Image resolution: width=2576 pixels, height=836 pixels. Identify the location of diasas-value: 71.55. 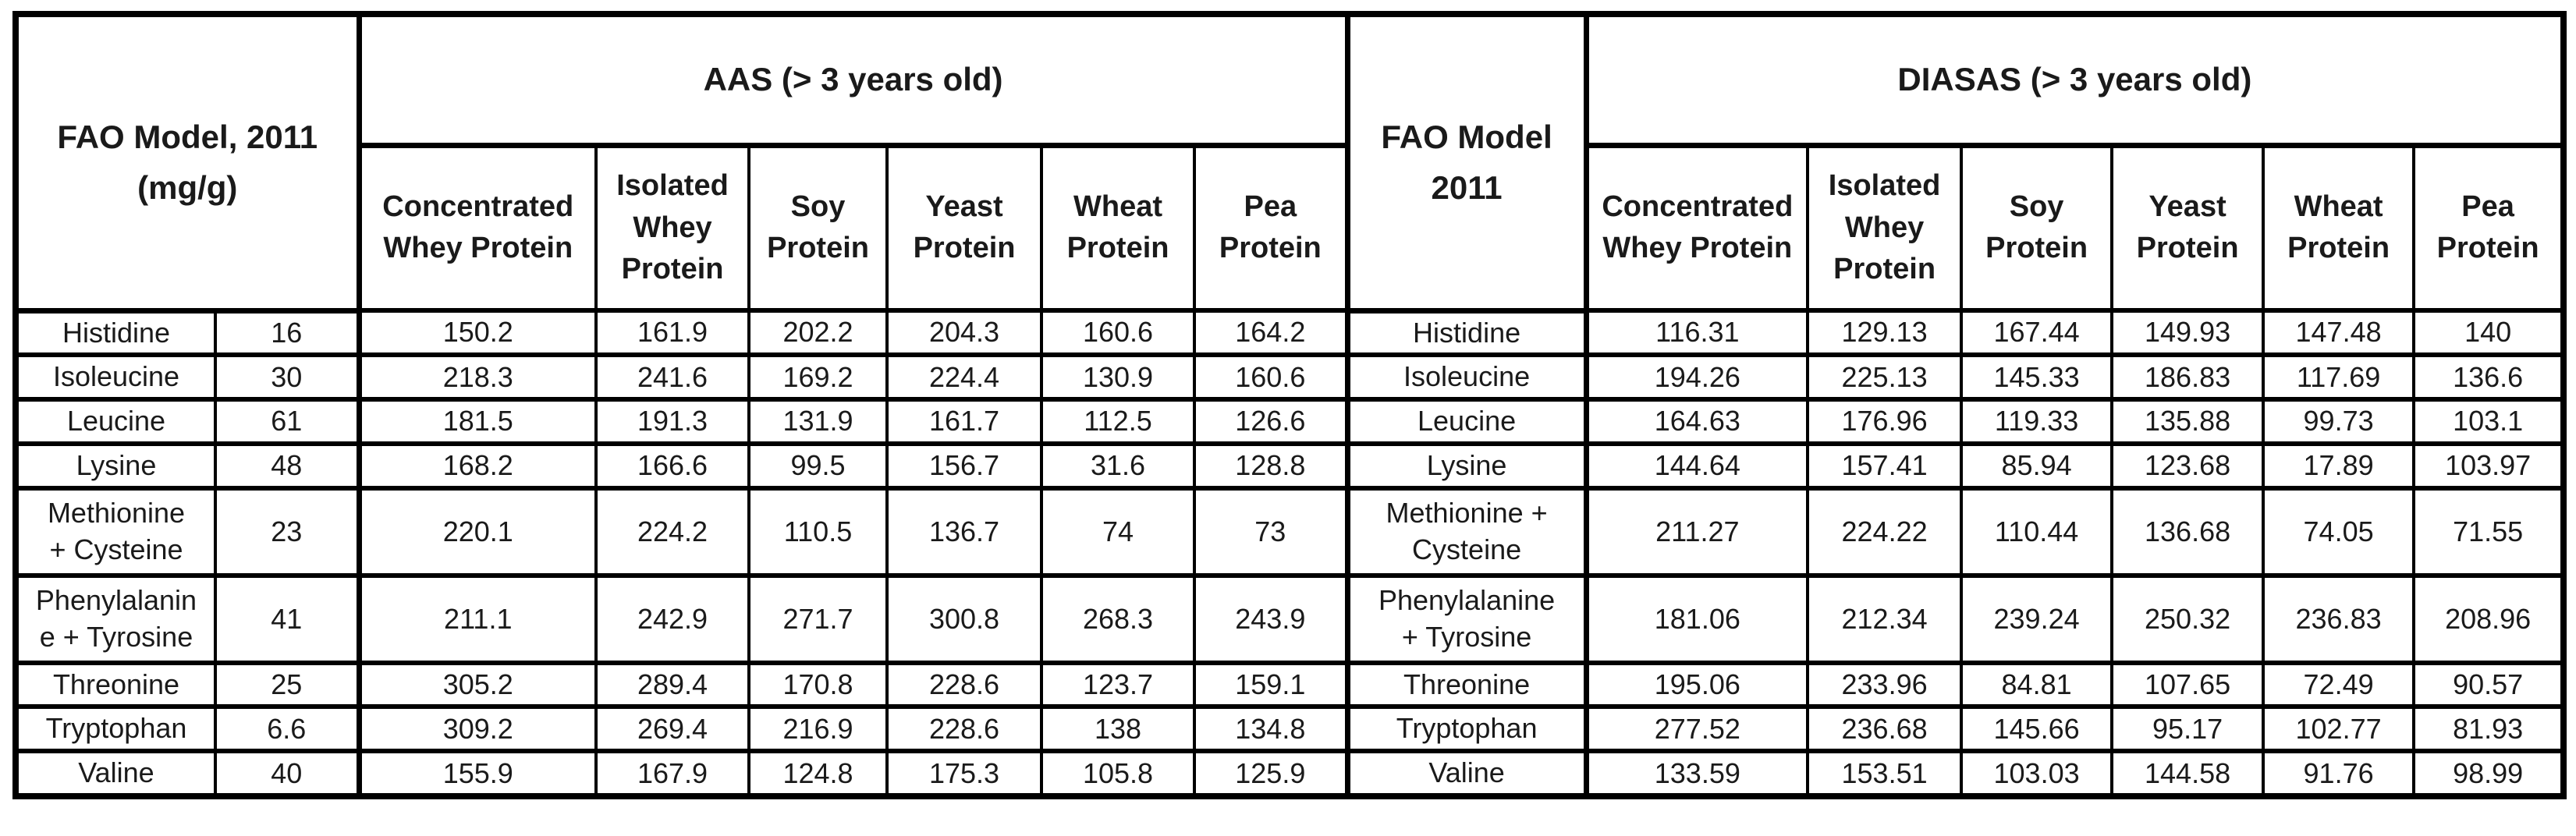
(2489, 531).